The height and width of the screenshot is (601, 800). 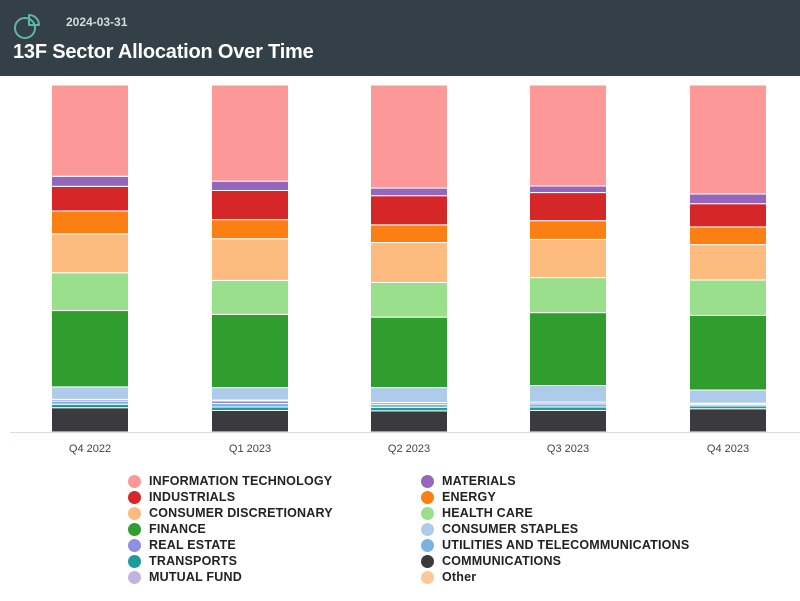 I want to click on legend-item: FINANCE, so click(x=167, y=529).